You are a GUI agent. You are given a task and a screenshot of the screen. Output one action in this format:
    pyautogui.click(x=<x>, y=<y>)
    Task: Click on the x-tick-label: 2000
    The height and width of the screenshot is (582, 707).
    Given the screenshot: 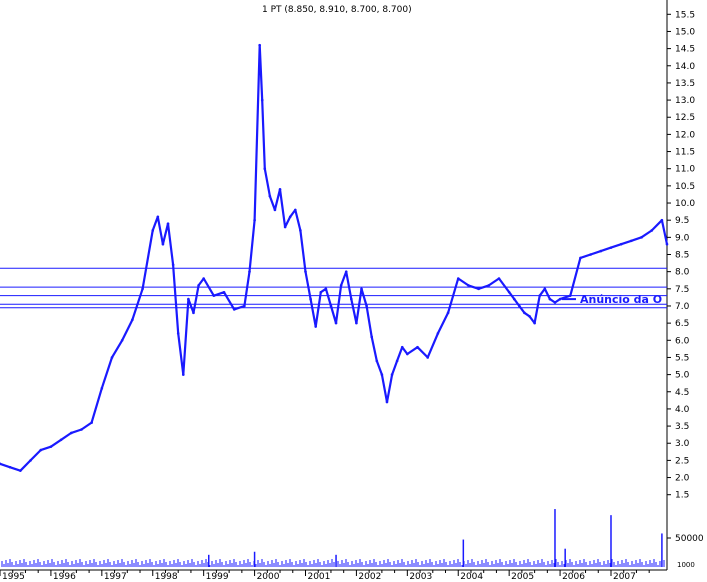 What is the action you would take?
    pyautogui.click(x=268, y=577)
    